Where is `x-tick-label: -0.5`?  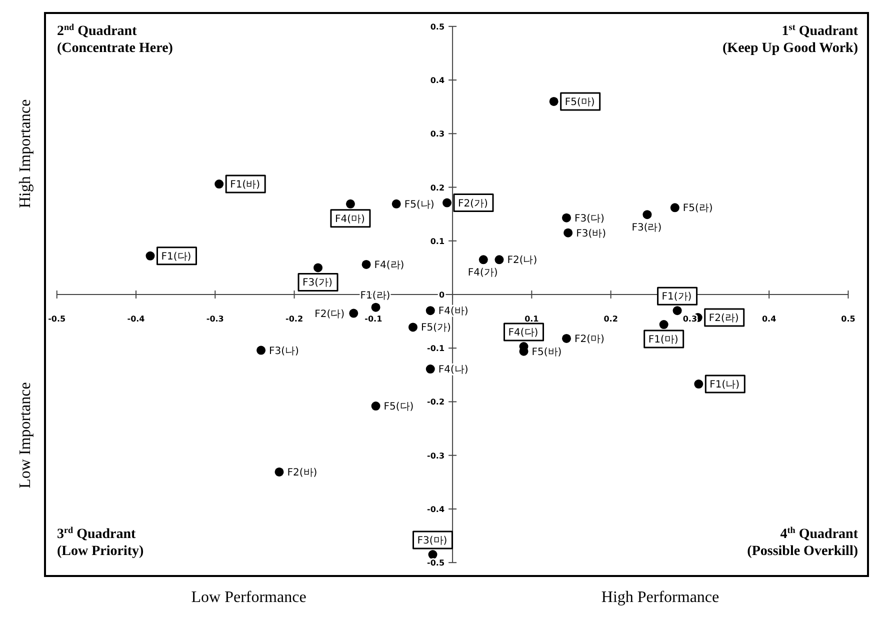
x-tick-label: -0.5 is located at coordinates (57, 319).